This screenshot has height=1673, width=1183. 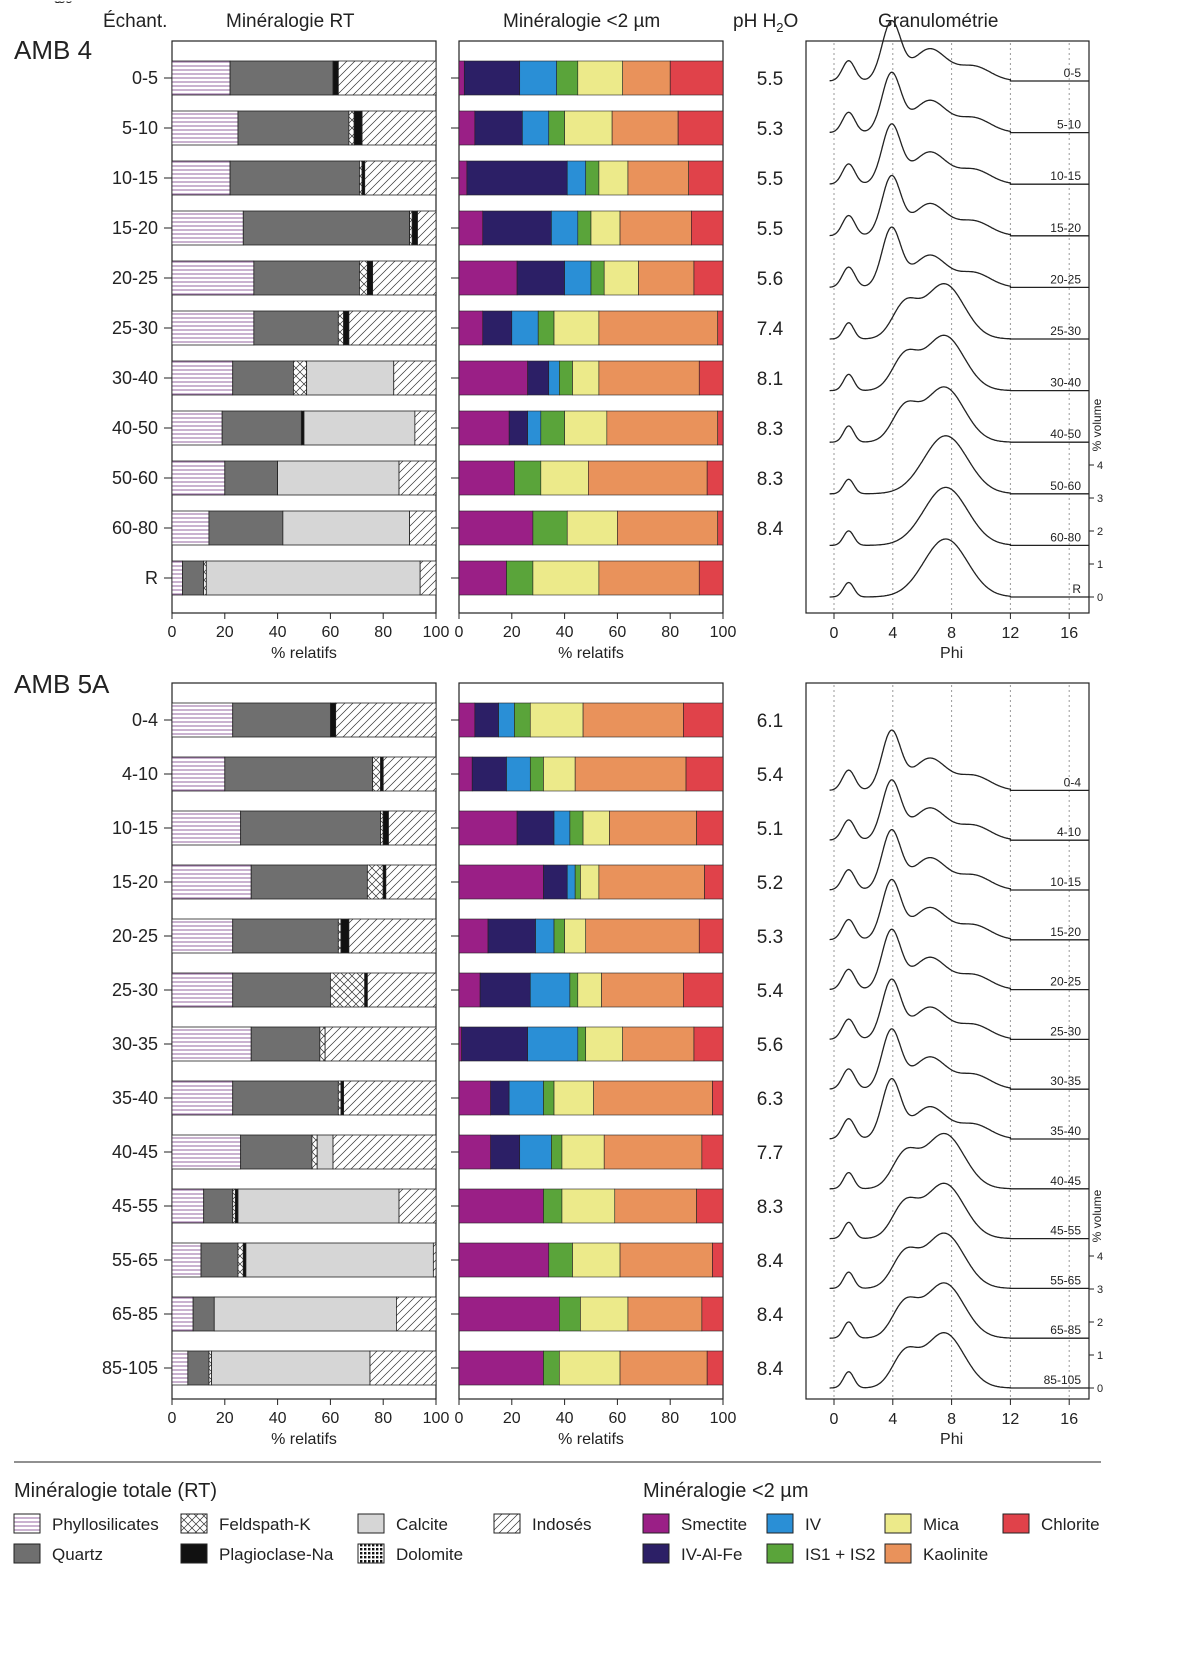 I want to click on grain-curve-label: R, so click(x=1076, y=589).